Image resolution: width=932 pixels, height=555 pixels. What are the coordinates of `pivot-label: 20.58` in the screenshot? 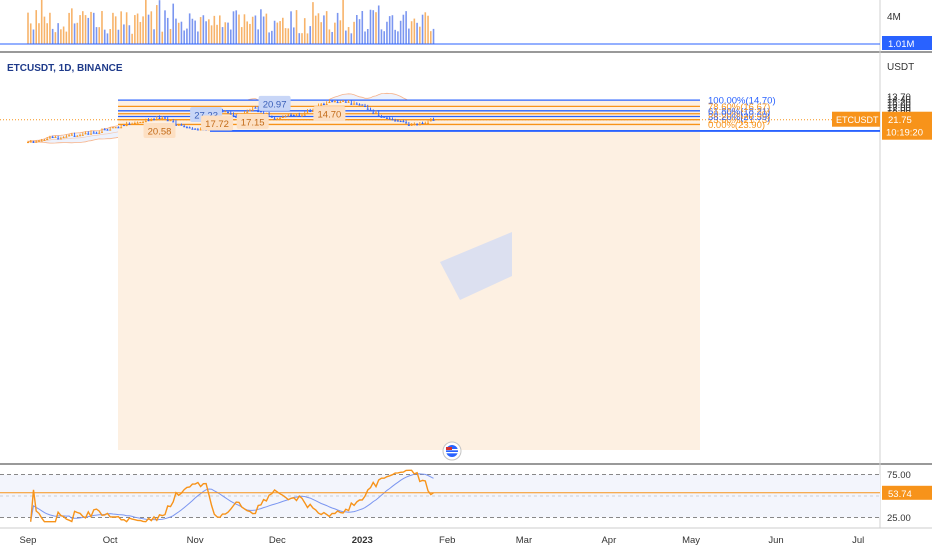 It's located at (160, 131).